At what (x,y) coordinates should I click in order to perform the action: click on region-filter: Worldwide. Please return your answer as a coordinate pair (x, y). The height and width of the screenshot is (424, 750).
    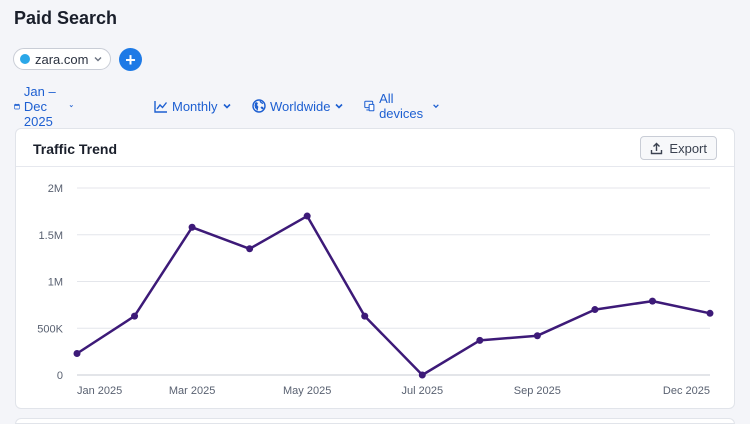
    Looking at the image, I should click on (298, 106).